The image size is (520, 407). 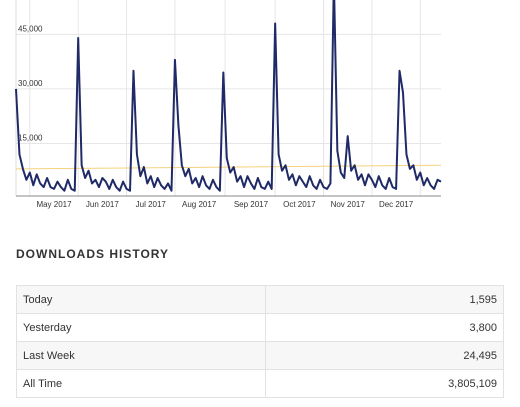 I want to click on x-tick-label: Jun 2017, so click(x=102, y=204).